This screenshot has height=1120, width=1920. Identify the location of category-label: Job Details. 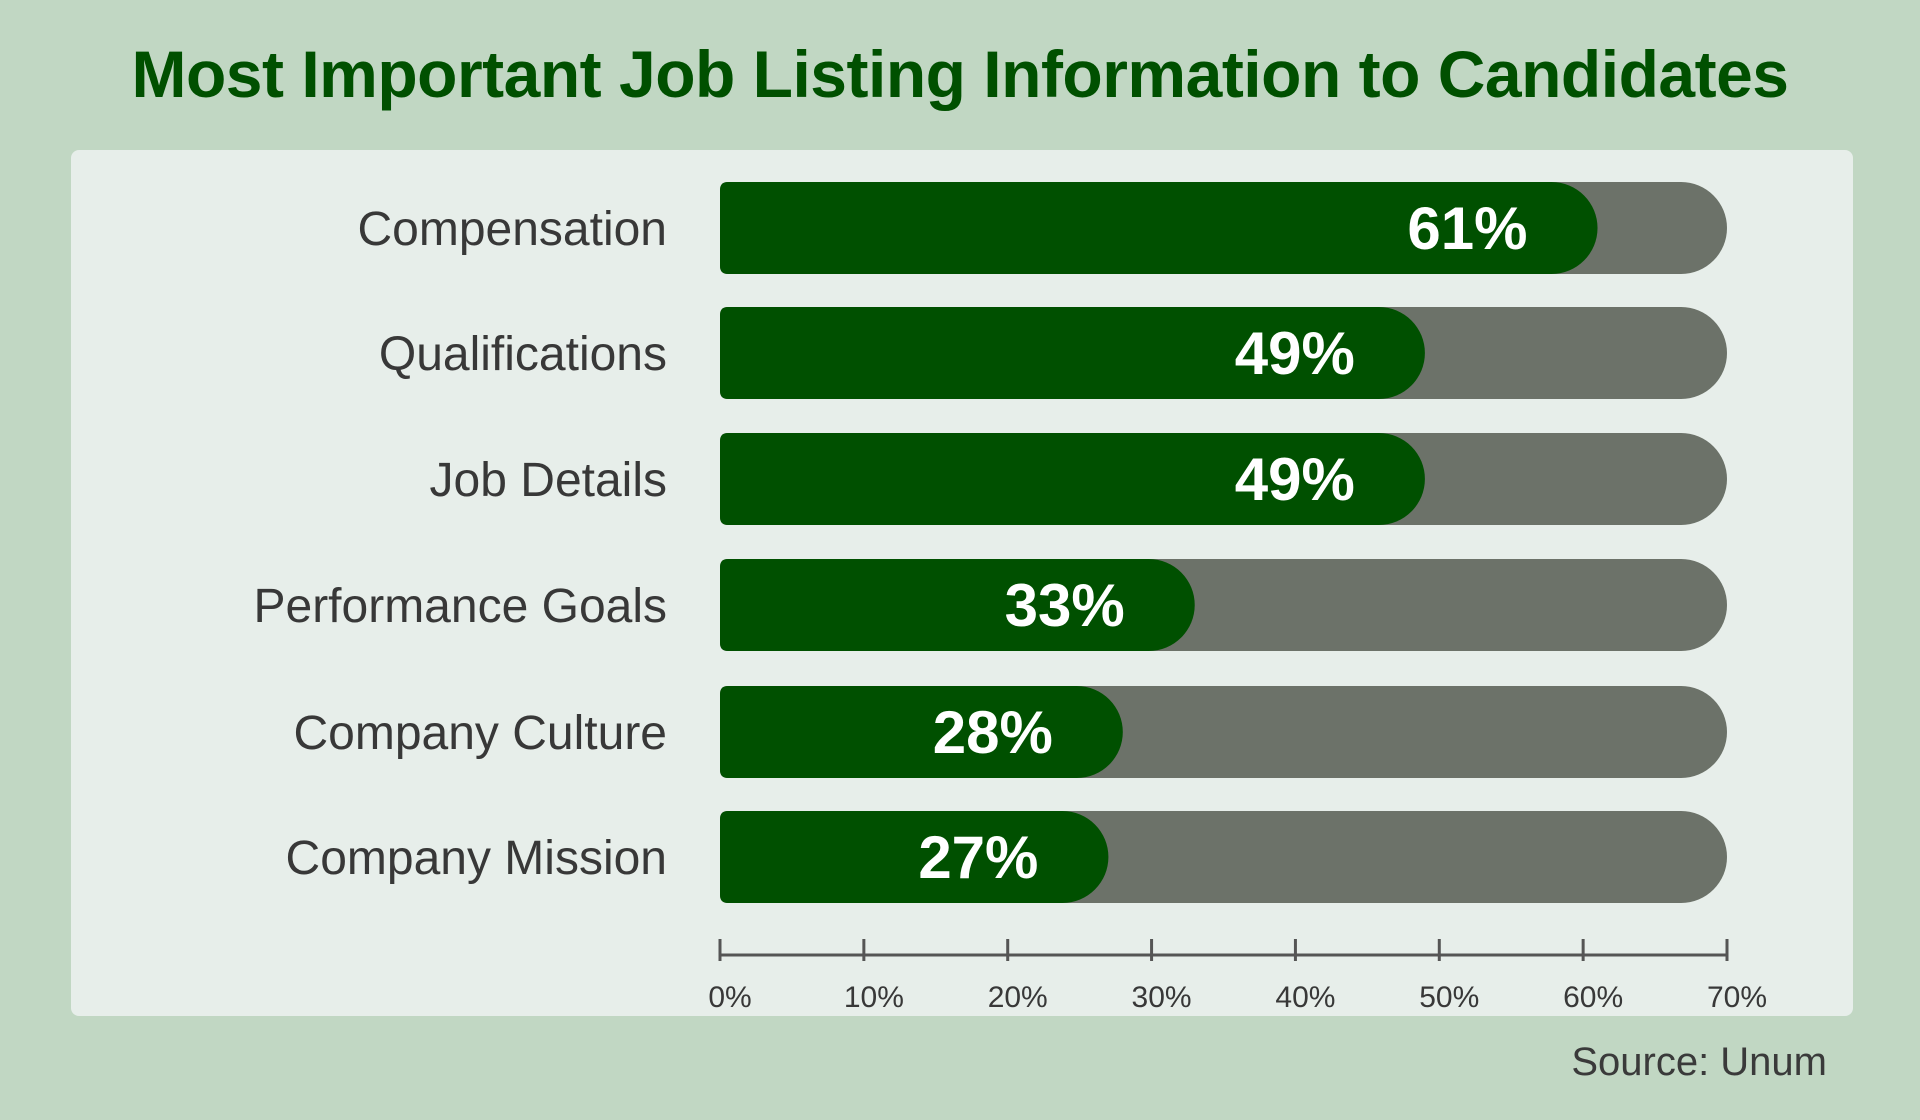
(548, 480).